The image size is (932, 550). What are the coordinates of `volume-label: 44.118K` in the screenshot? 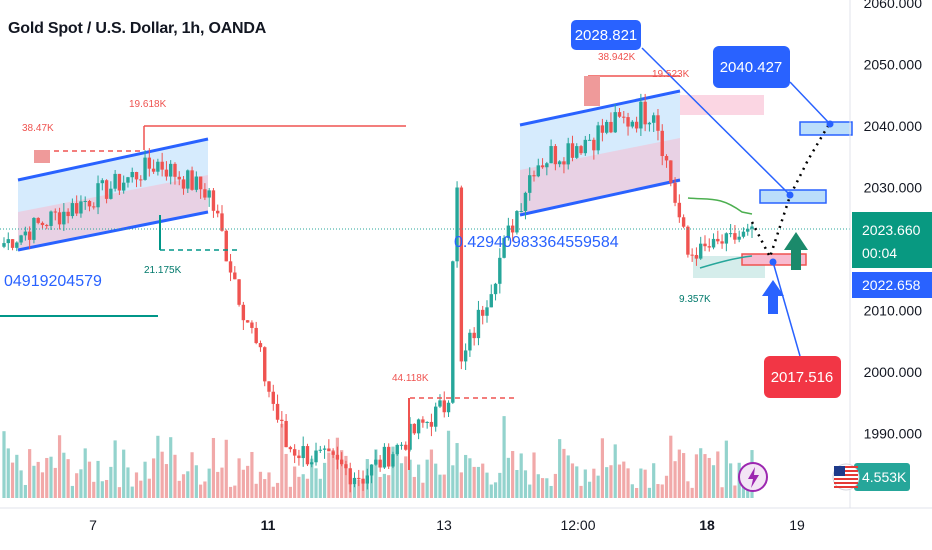 It's located at (410, 378).